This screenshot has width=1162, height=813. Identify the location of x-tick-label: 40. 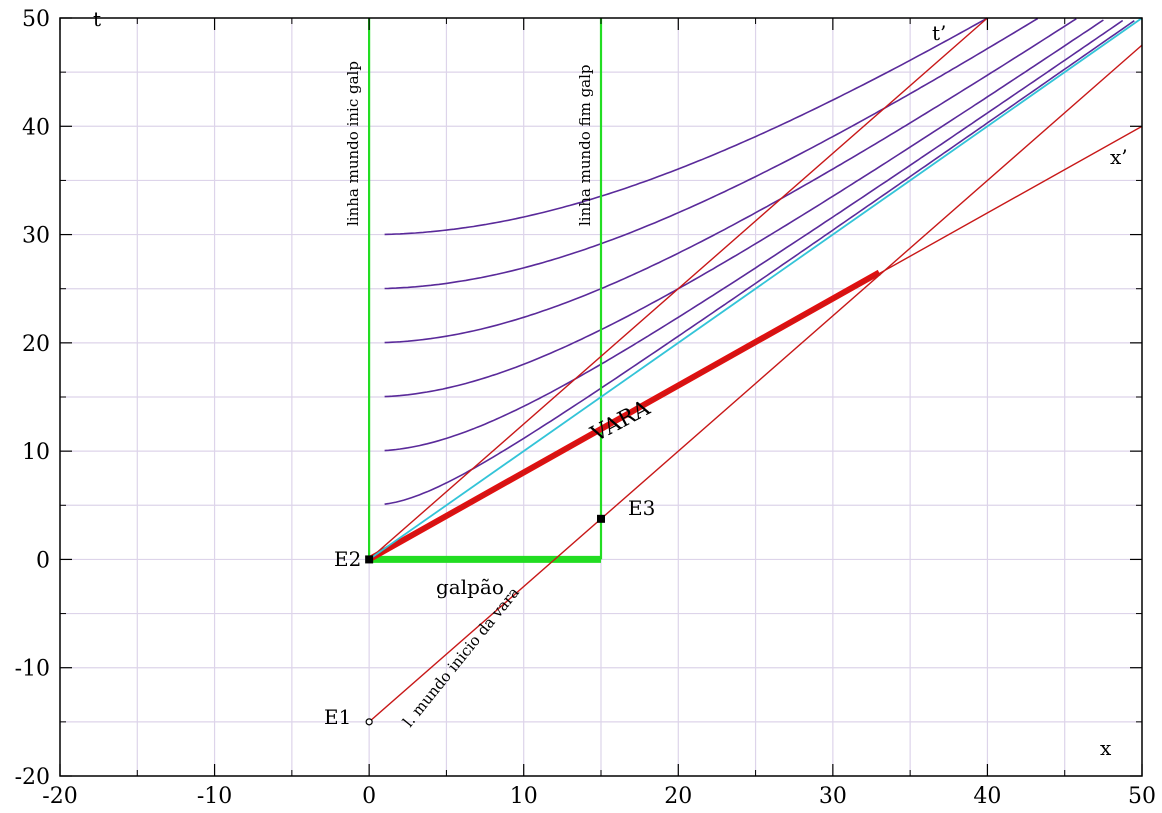
(987, 796).